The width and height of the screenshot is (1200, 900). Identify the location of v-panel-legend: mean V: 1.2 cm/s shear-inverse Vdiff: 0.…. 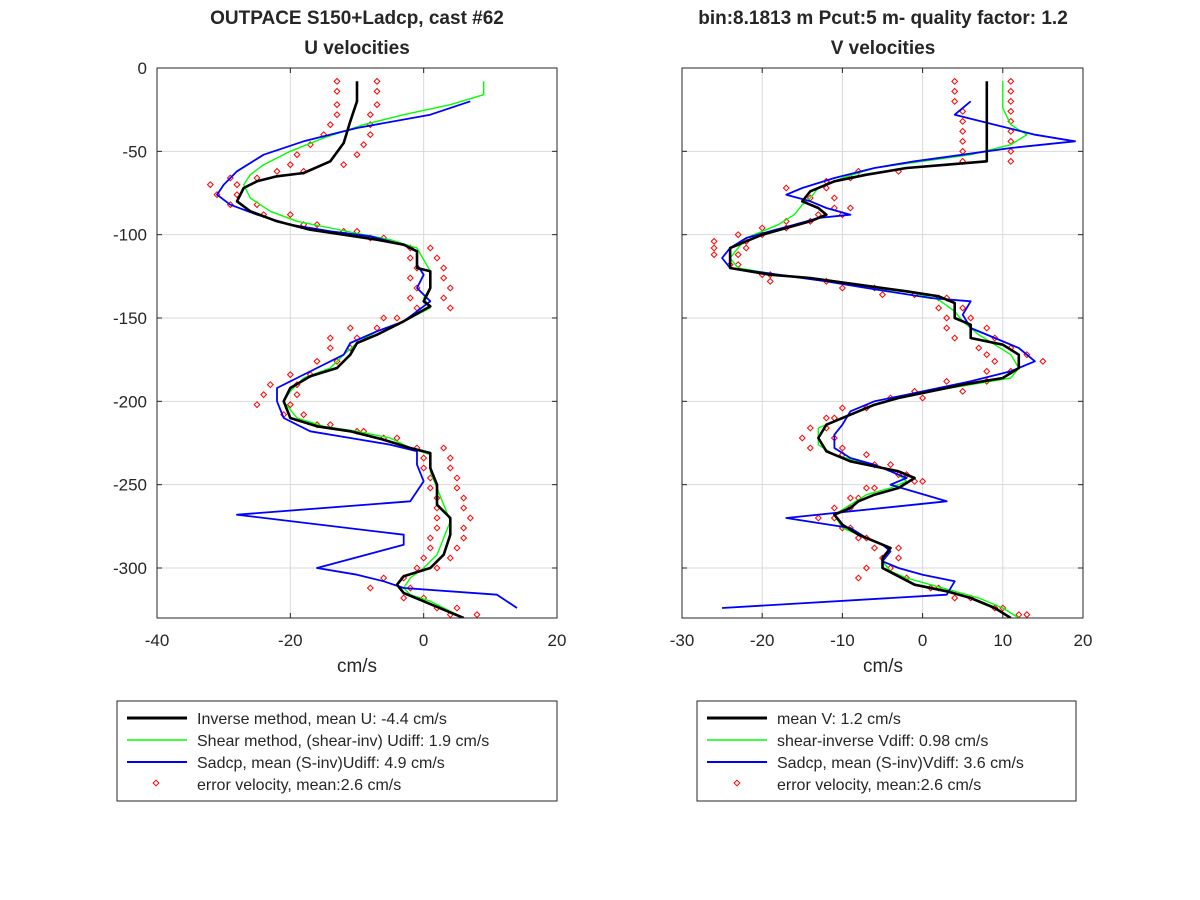
(886, 751).